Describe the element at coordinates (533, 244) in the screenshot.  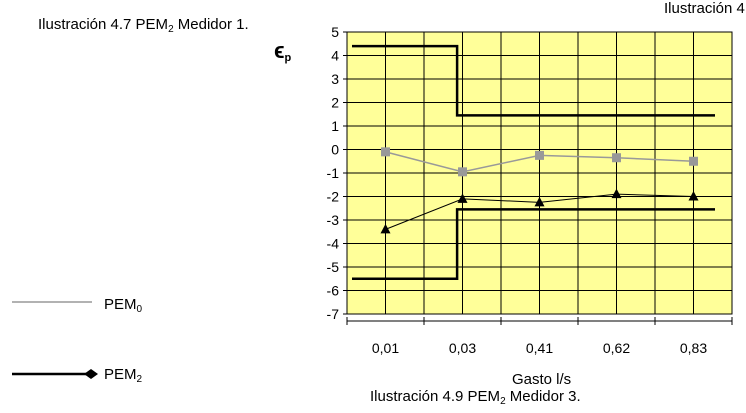
I see `lower-limit-line` at that location.